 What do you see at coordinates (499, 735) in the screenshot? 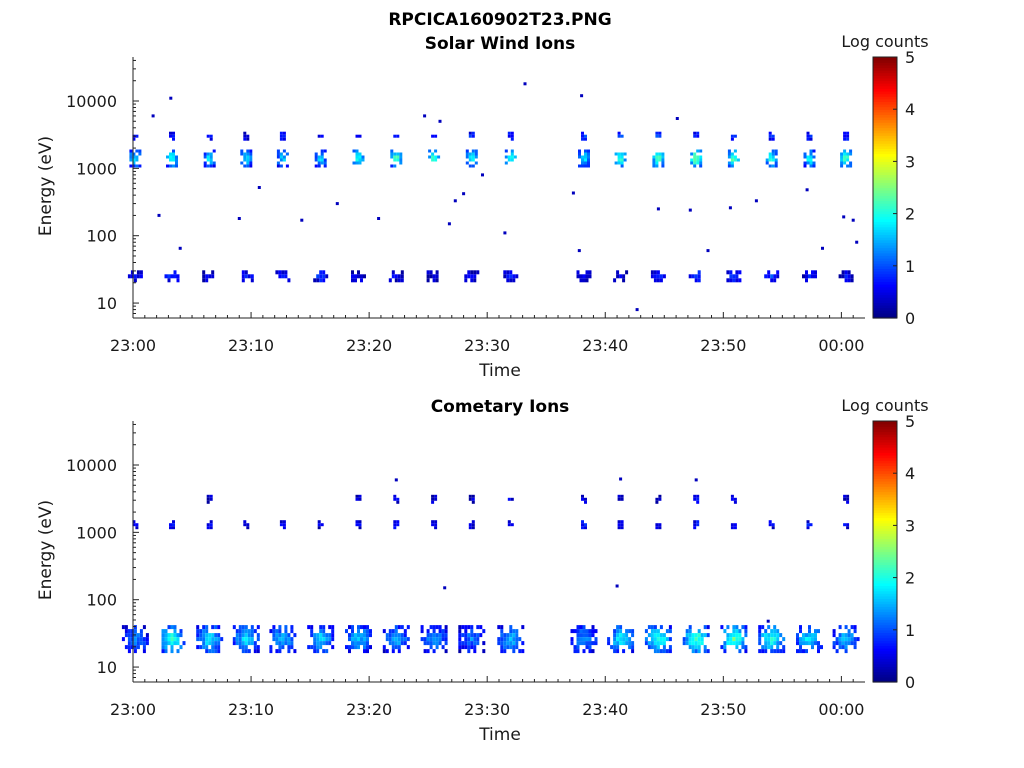
I see `cometary-x-label: Time` at bounding box center [499, 735].